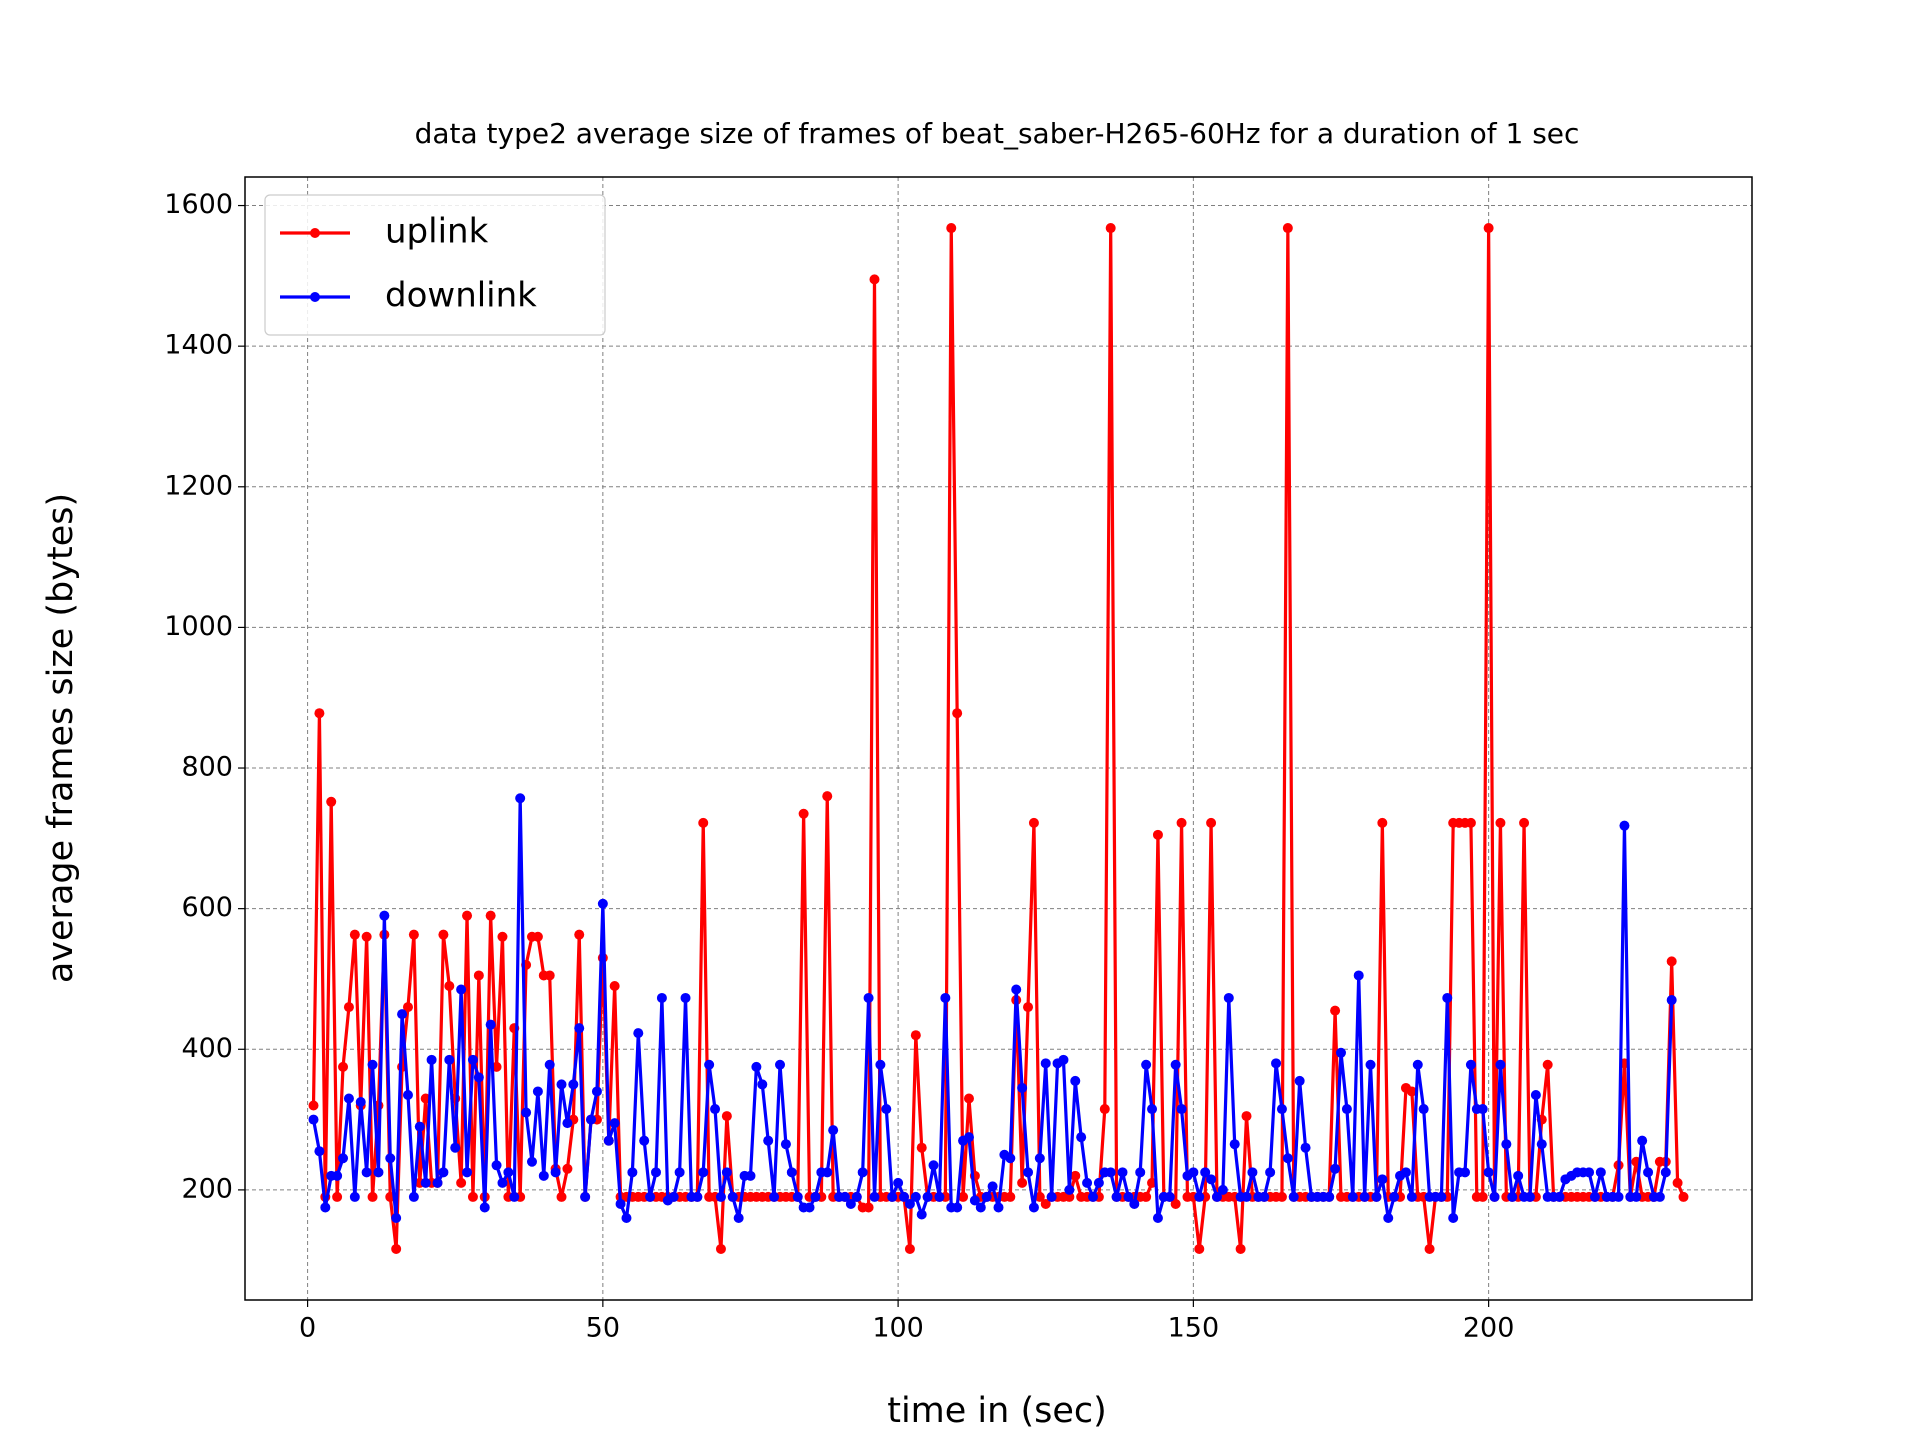  Describe the element at coordinates (898, 1328) in the screenshot. I see `x-tick-label: 100` at that location.